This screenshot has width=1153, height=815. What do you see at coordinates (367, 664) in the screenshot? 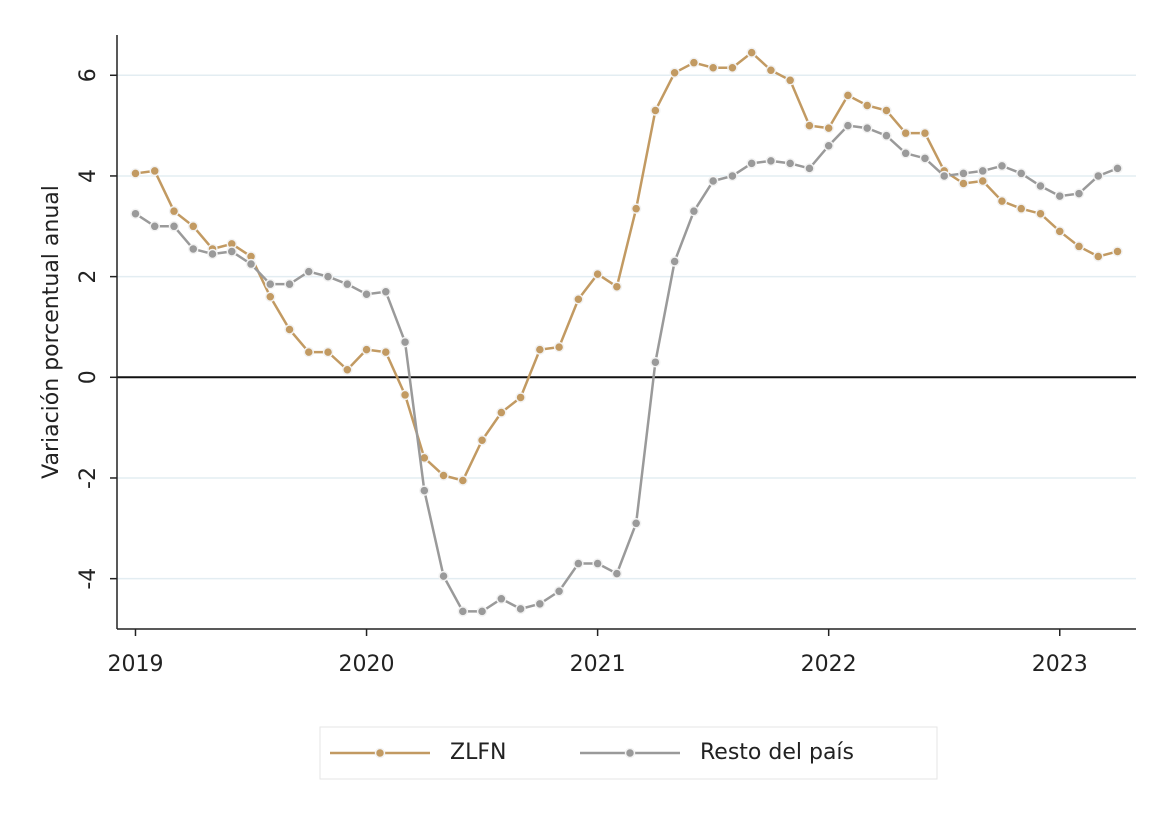
I see `x-tick-label: 2020` at bounding box center [367, 664].